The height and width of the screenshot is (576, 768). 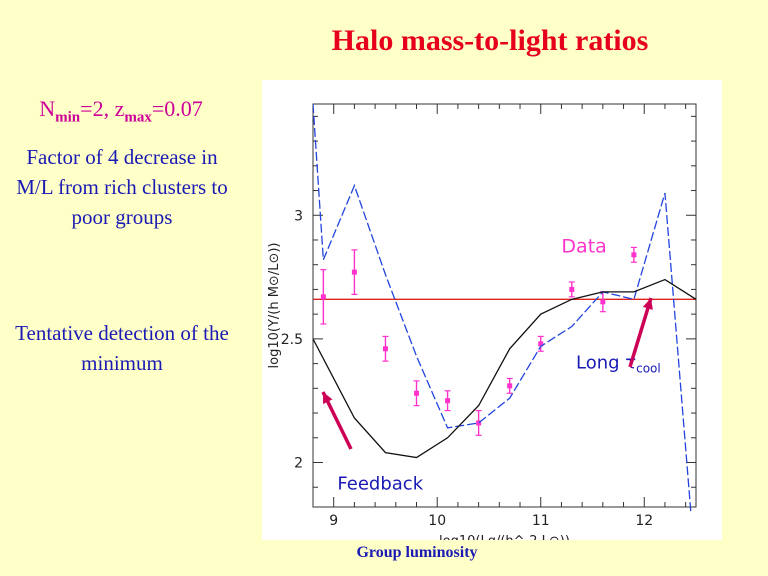 What do you see at coordinates (504, 537) in the screenshot?
I see `x-axis-label: log10(Lg/(h^-2 L⊙))` at bounding box center [504, 537].